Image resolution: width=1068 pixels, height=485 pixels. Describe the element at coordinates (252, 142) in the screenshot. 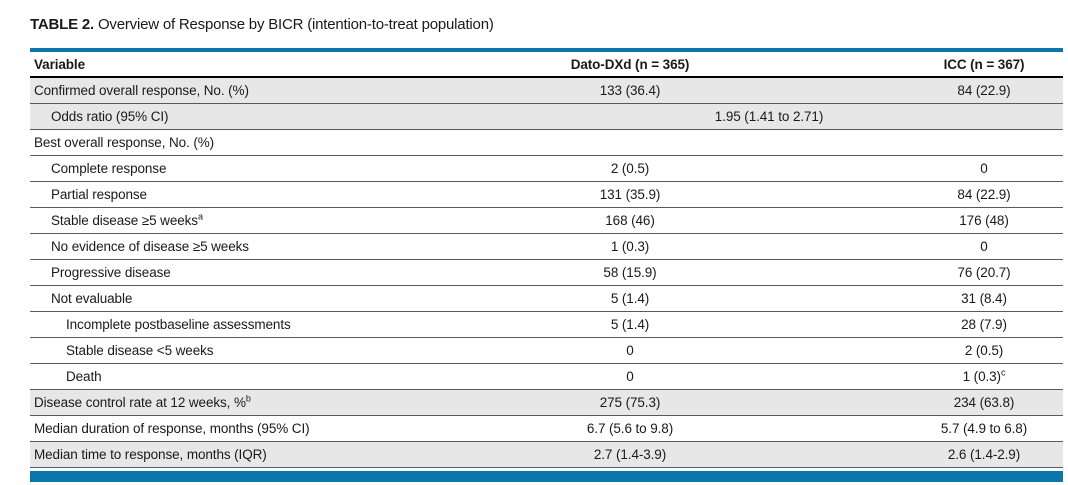

I see `row-label: Best overall response, No. (%)` at that location.